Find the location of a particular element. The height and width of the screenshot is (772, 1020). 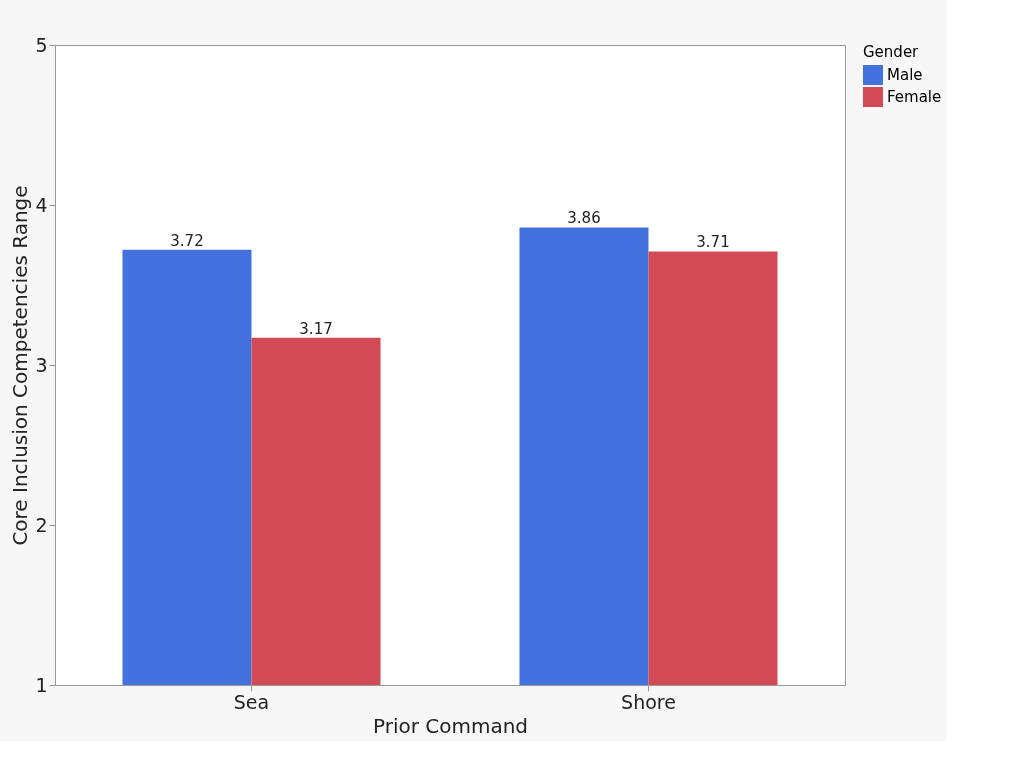

legend-label: Female is located at coordinates (914, 97).